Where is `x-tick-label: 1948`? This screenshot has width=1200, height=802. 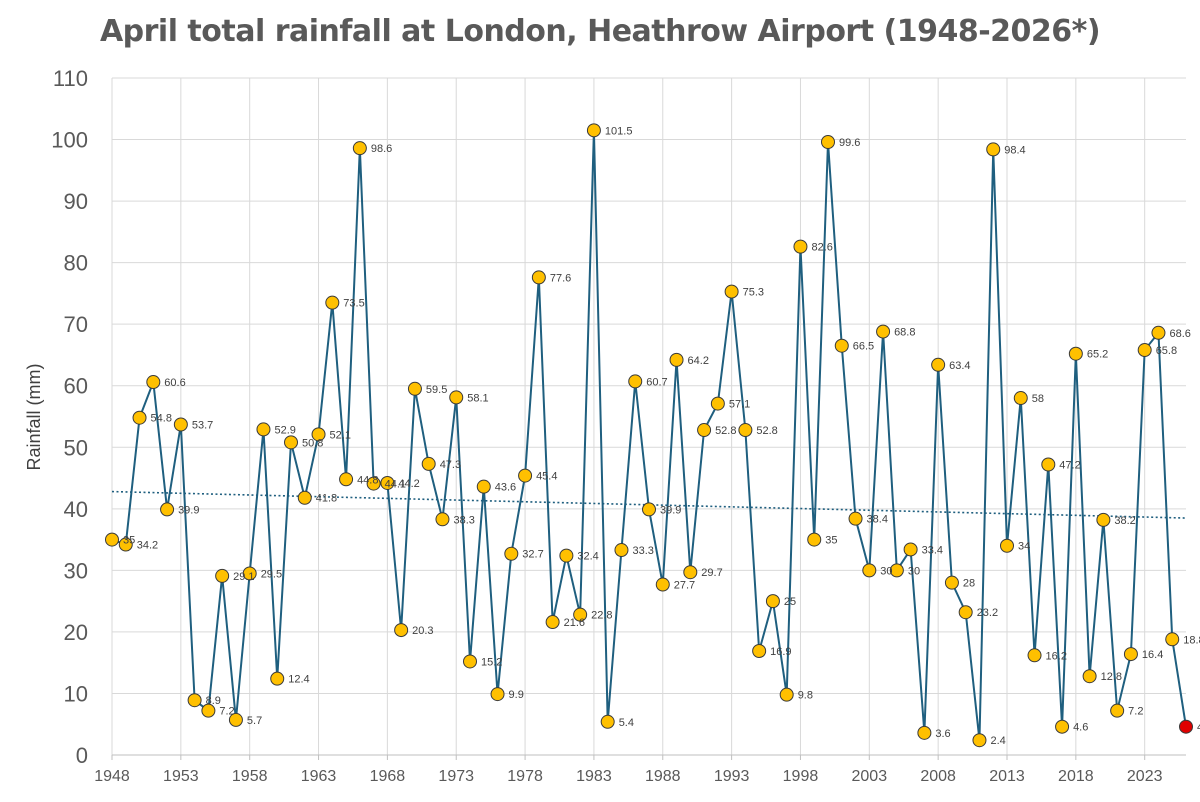 x-tick-label: 1948 is located at coordinates (112, 776).